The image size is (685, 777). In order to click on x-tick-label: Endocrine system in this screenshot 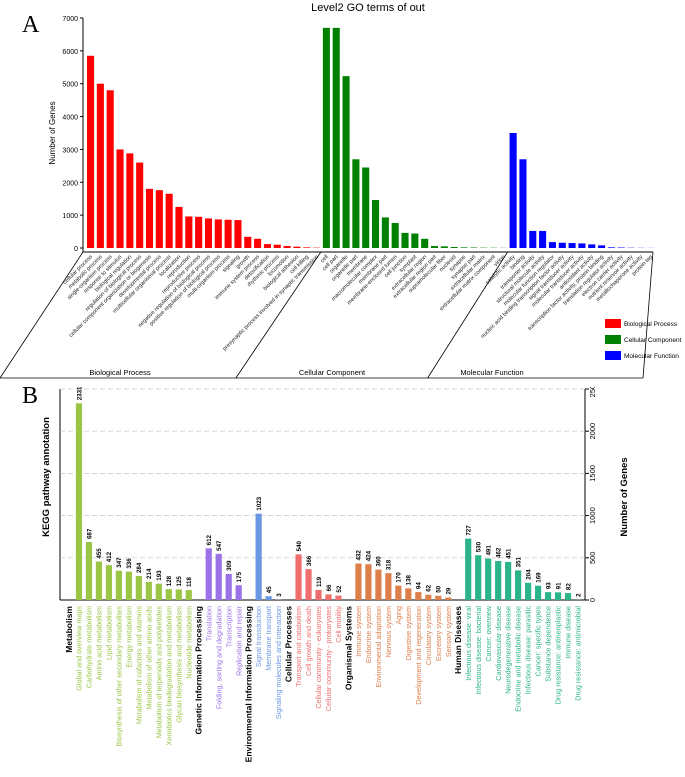, I will do `click(368, 634)`.